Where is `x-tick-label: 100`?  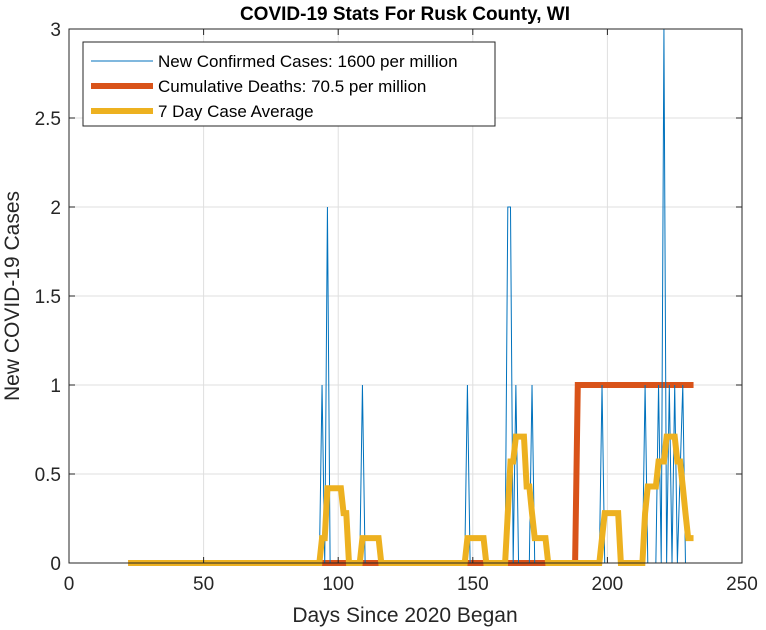
x-tick-label: 100 is located at coordinates (338, 584).